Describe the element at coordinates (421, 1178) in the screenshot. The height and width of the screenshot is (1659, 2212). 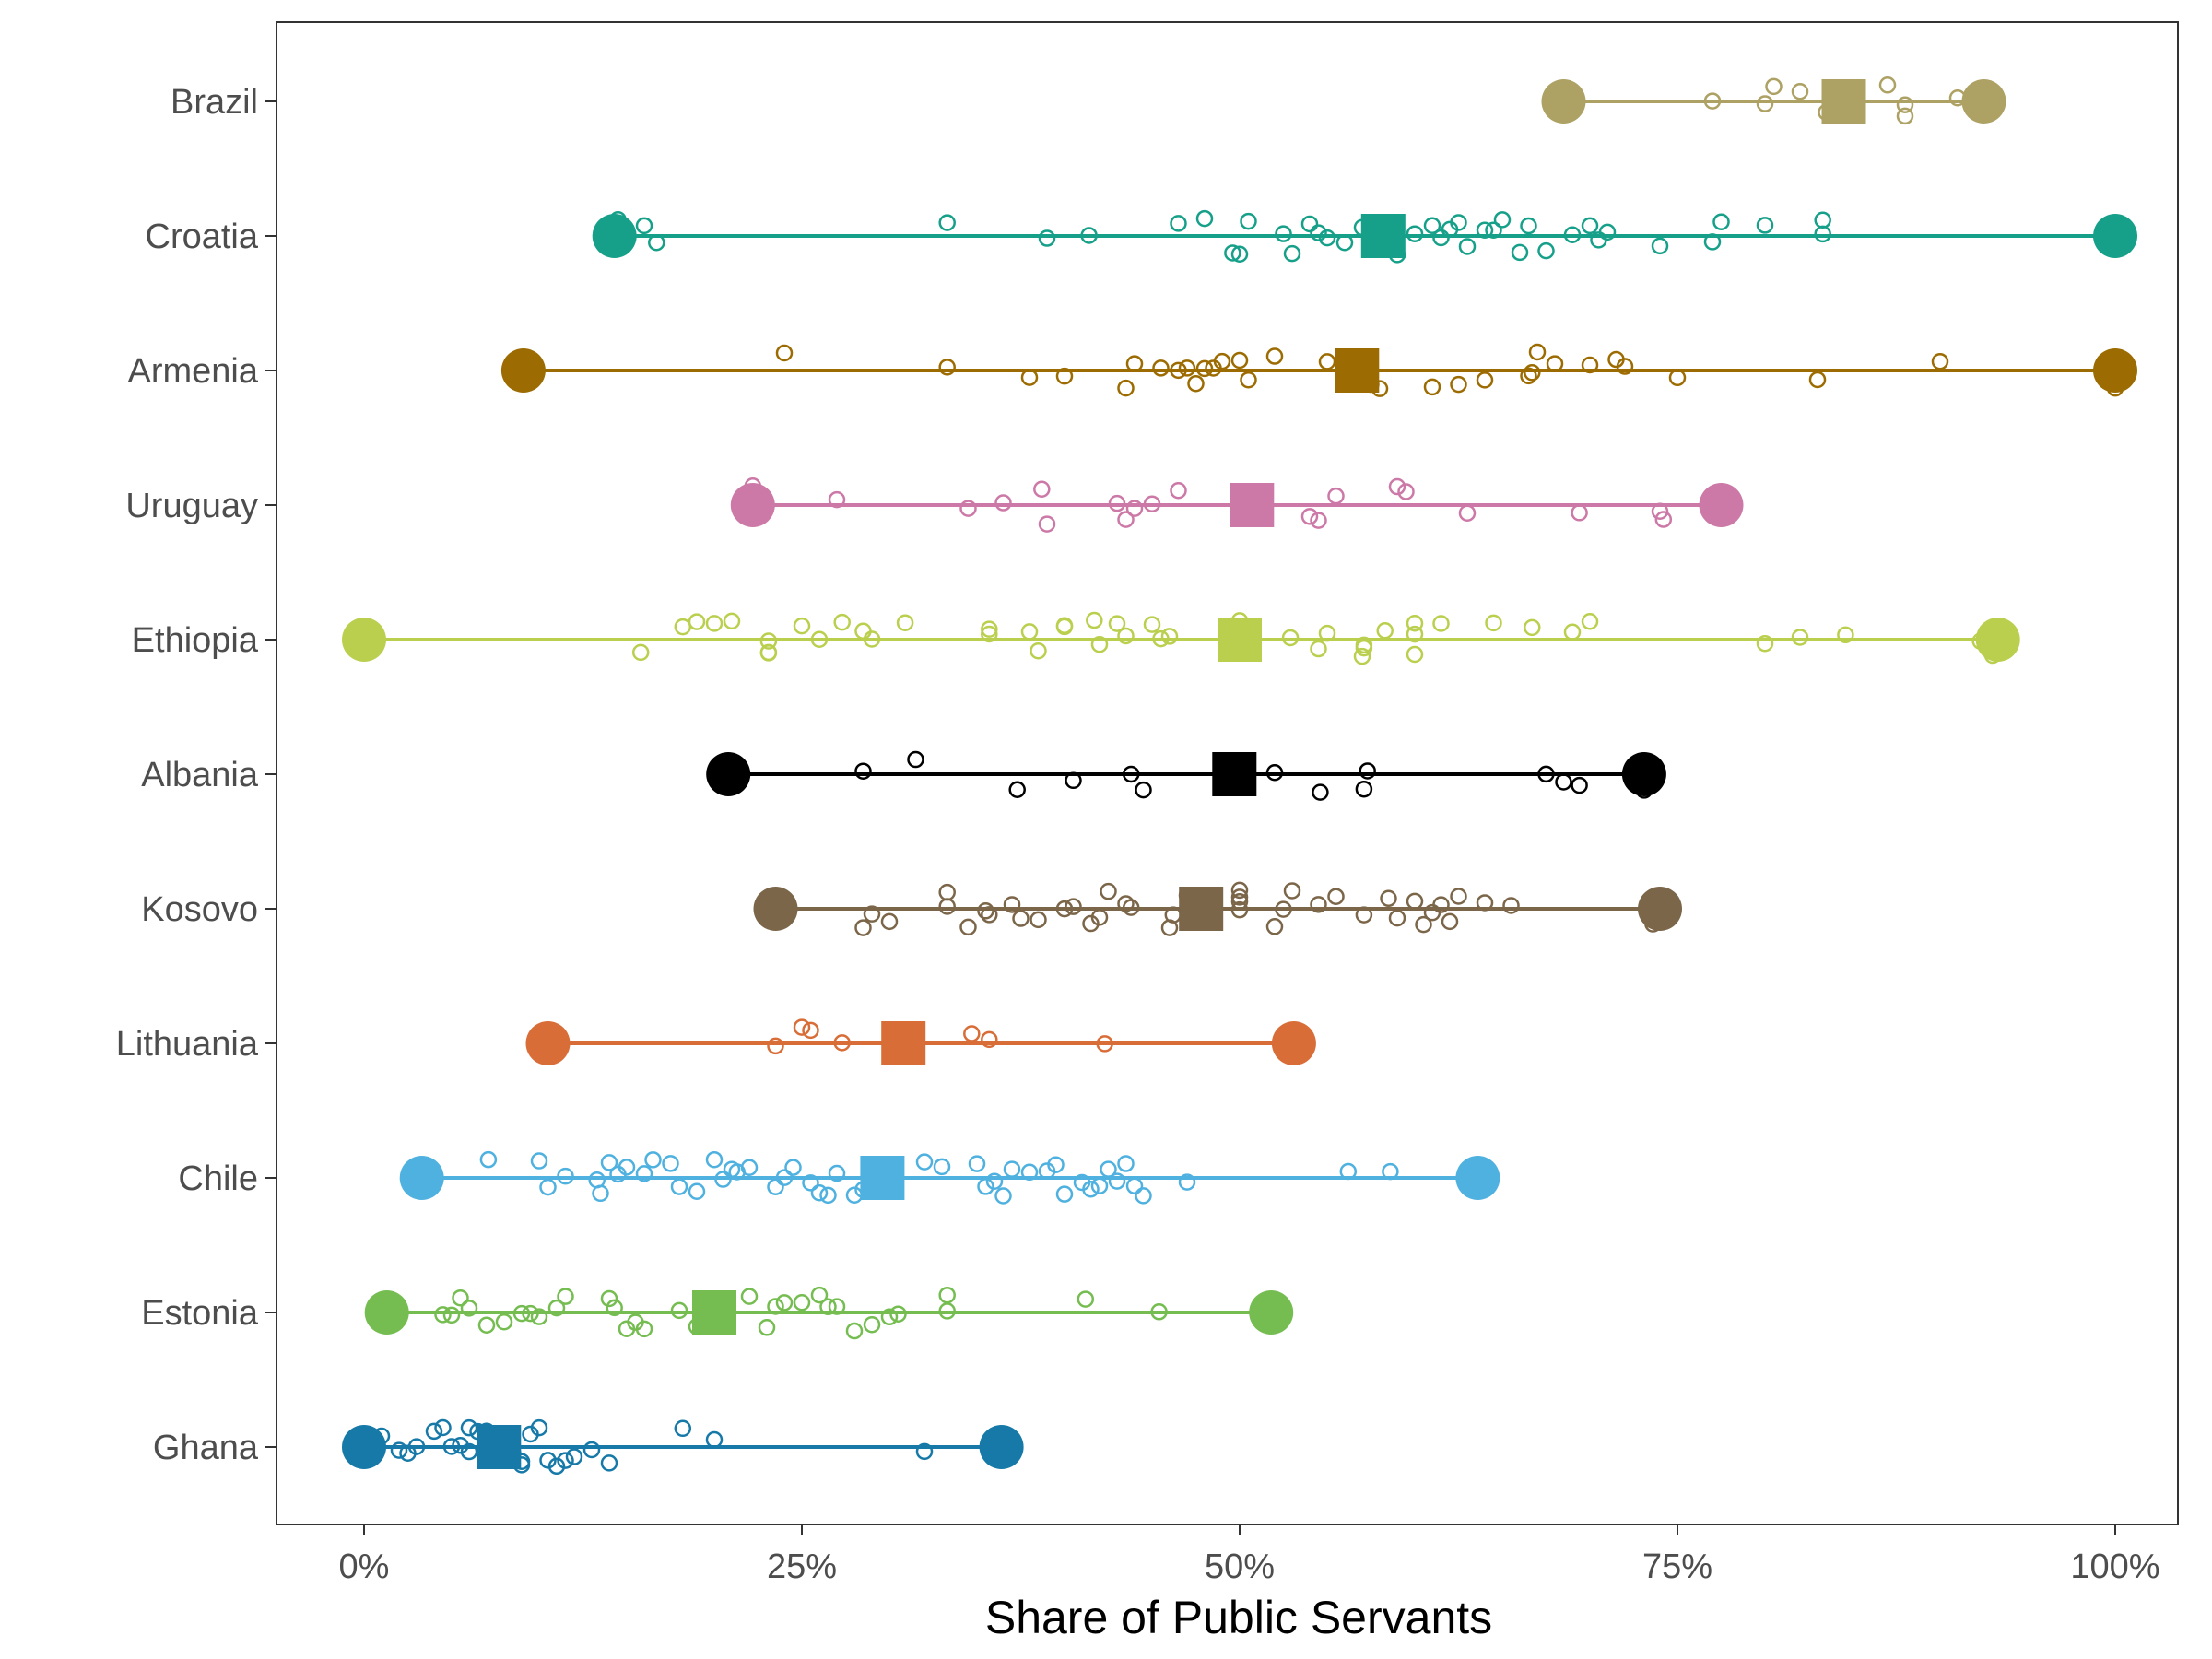
I see `min-marker-chile` at that location.